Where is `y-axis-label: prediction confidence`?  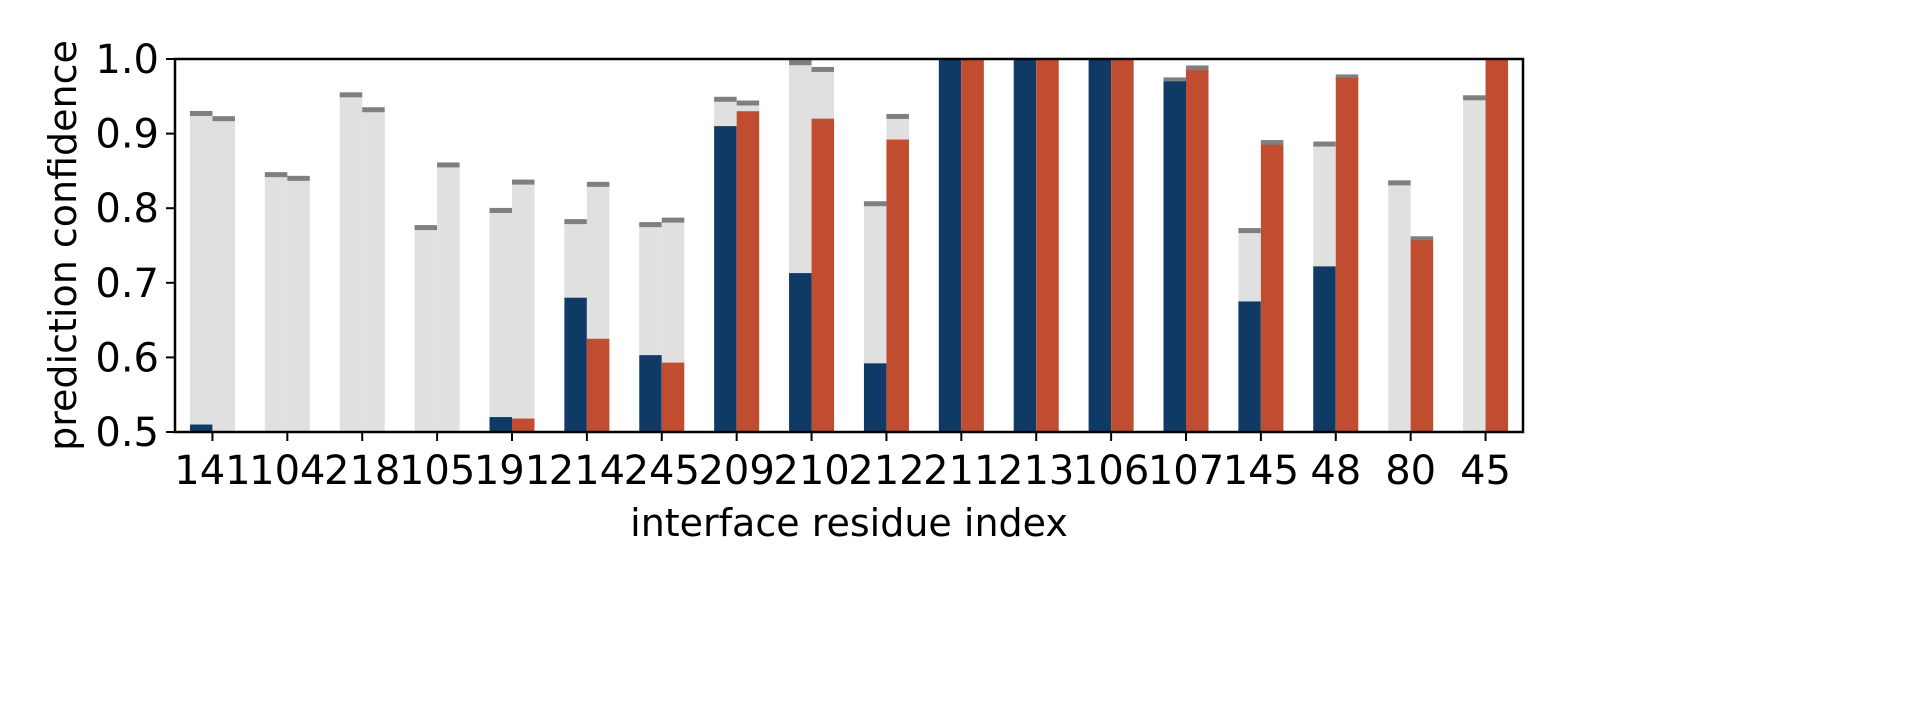
y-axis-label: prediction confidence is located at coordinates (63, 245).